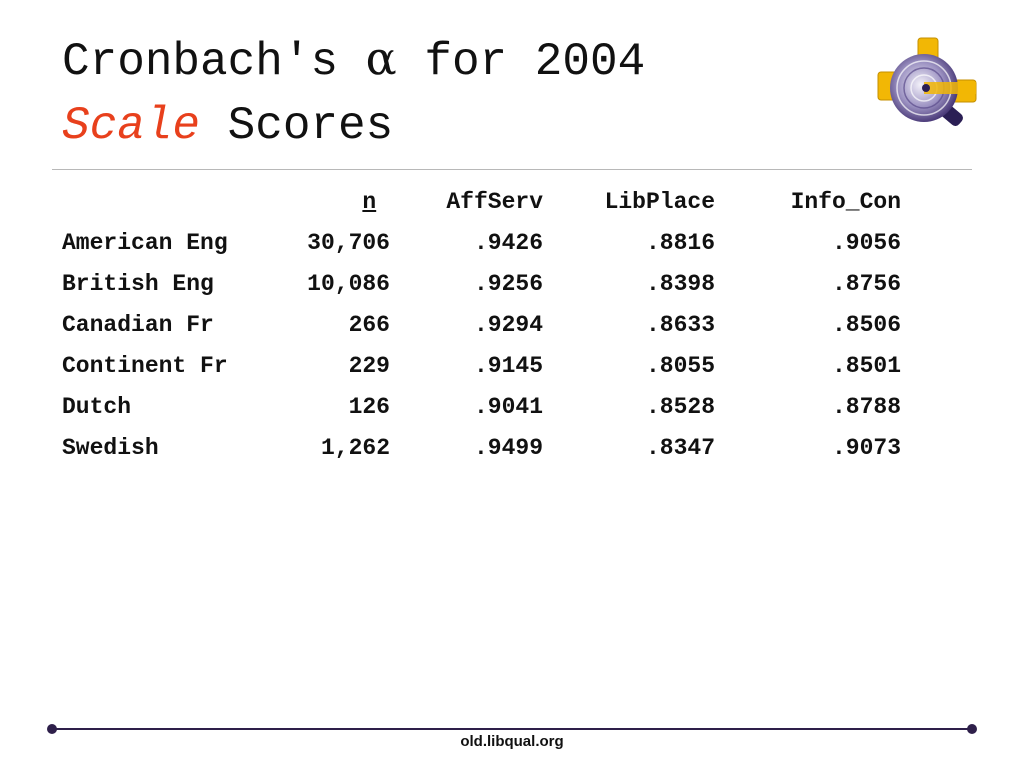 This screenshot has width=1024, height=768. I want to click on row-label: Canadian Fr, so click(138, 324).